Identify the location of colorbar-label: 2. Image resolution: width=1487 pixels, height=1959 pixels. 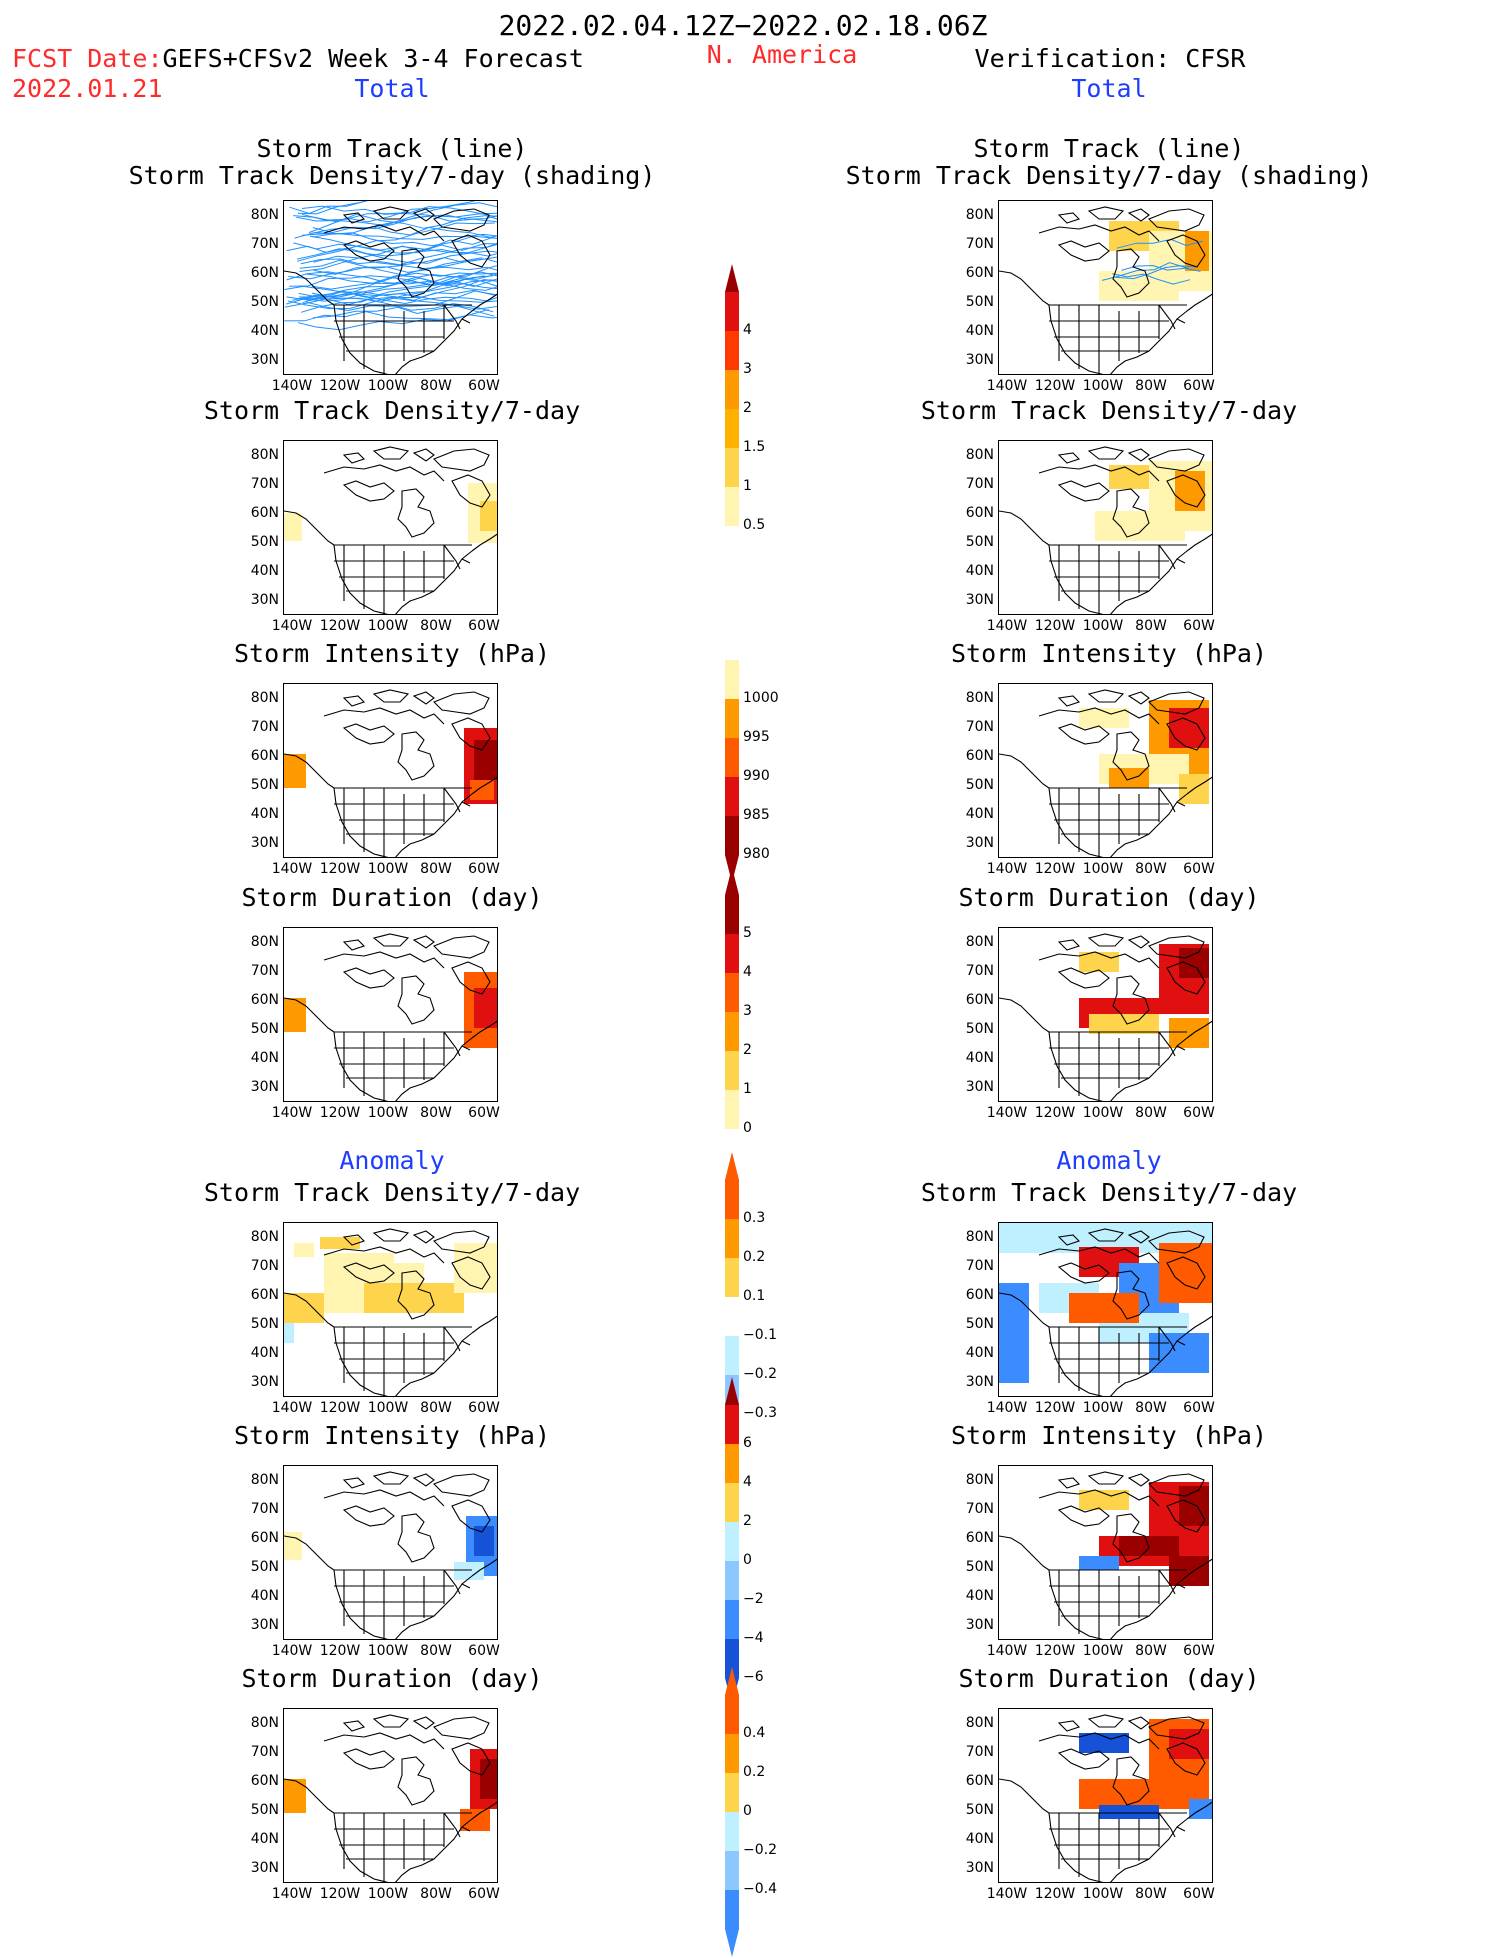
(747, 408).